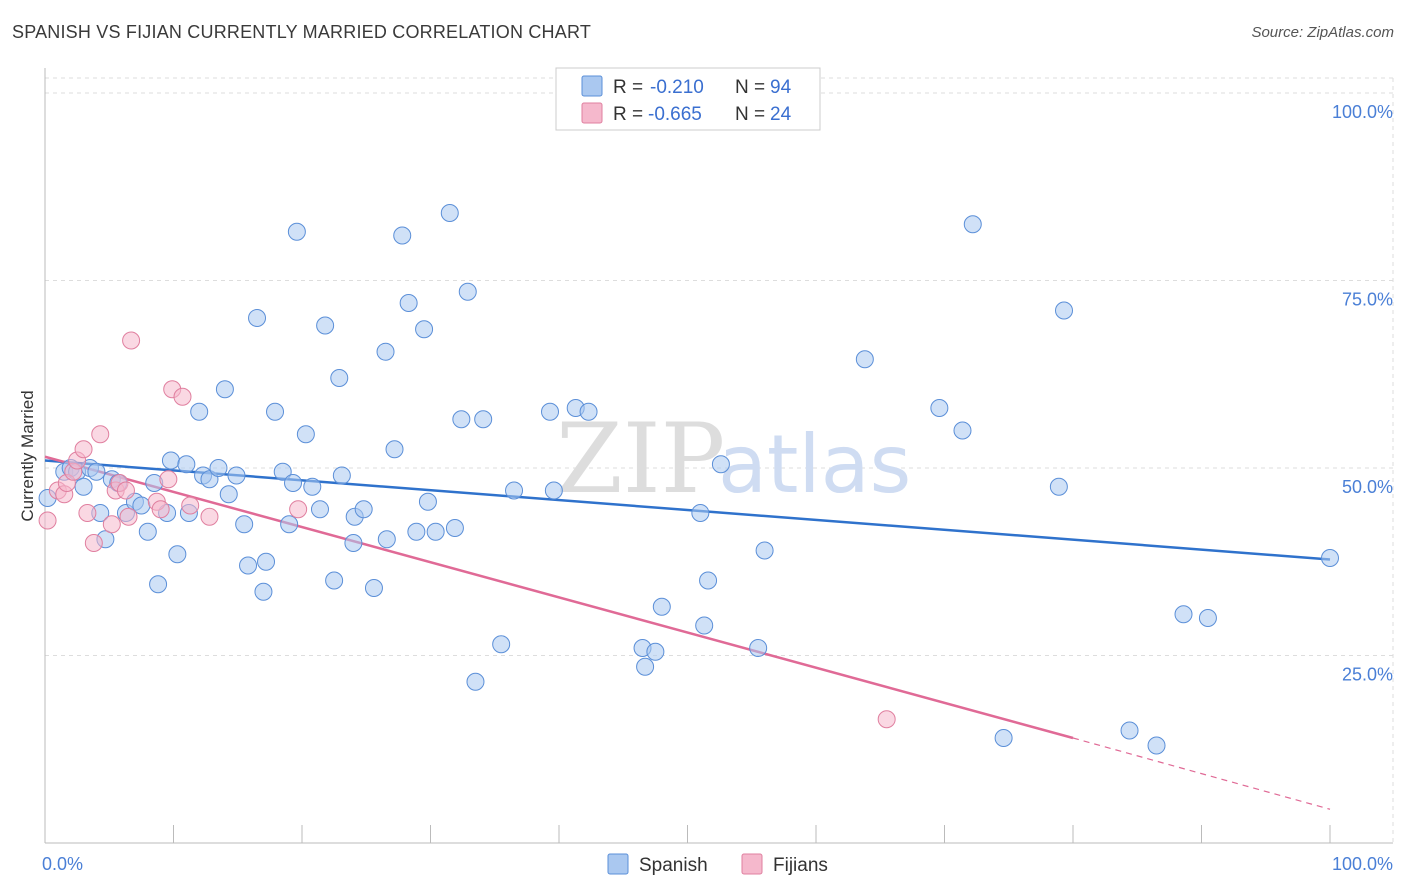 This screenshot has width=1406, height=892. I want to click on bottom-legend-swatch-fijians, so click(752, 864).